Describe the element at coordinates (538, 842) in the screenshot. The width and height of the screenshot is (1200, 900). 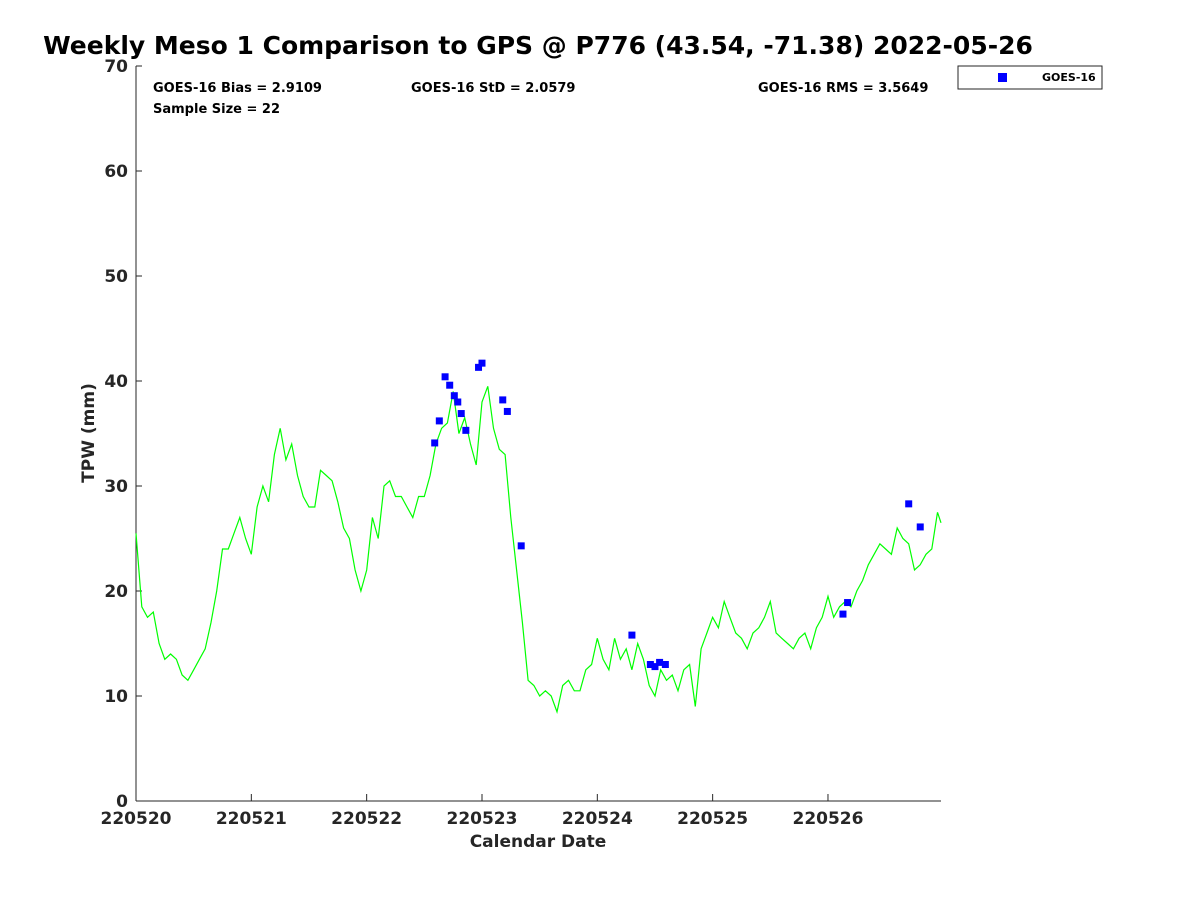
I see `x-axis-label: Calendar Date` at that location.